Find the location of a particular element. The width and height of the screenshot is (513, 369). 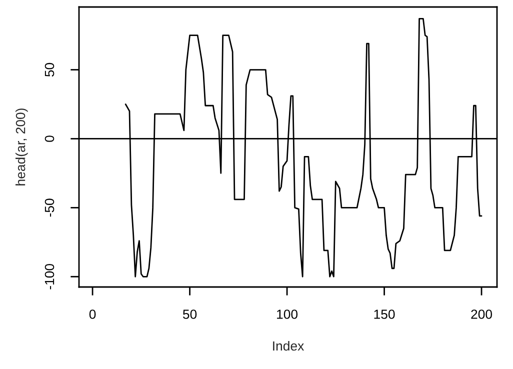

y-axis-title: head(ar, 200) is located at coordinates (22, 147).